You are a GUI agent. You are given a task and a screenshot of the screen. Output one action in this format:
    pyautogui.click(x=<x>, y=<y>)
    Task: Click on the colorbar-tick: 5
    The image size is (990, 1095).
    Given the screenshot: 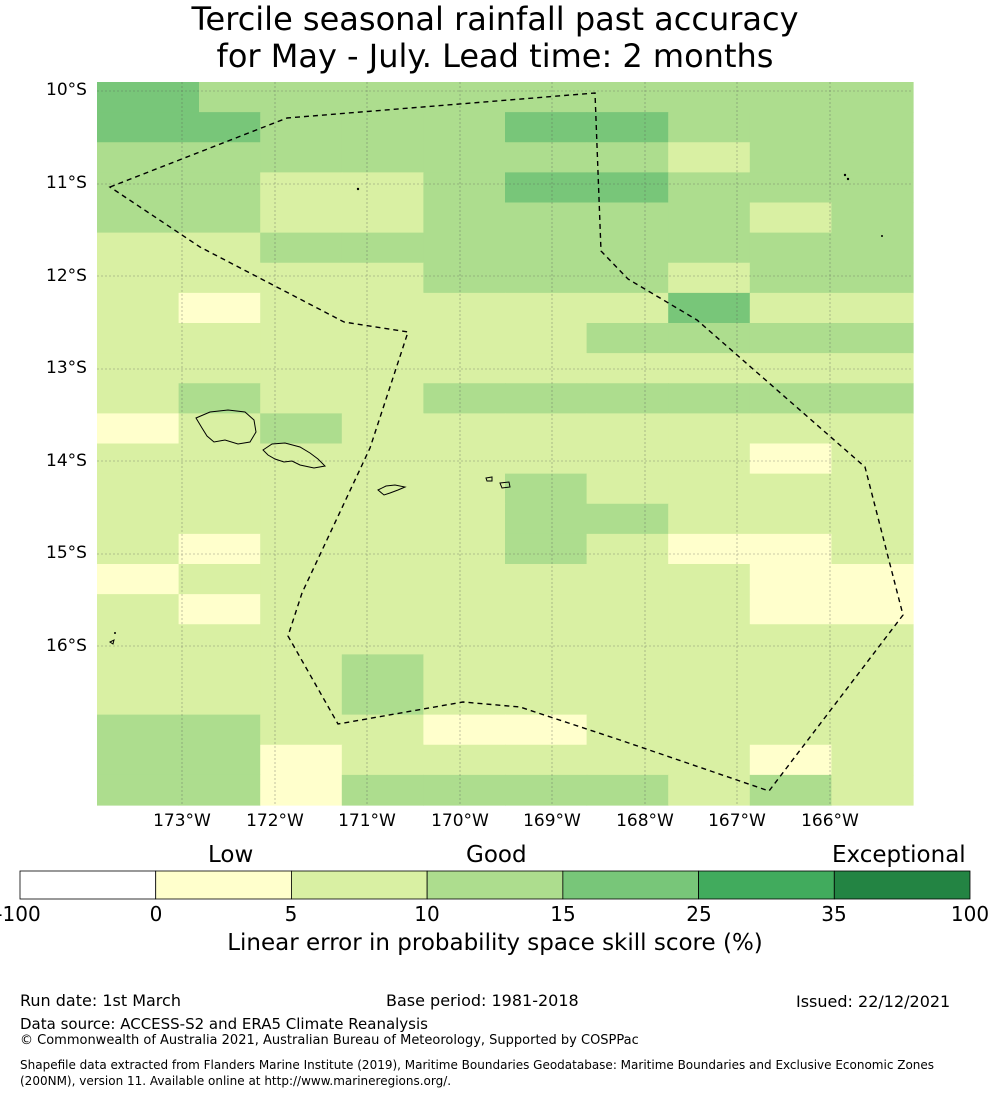 What is the action you would take?
    pyautogui.click(x=291, y=914)
    